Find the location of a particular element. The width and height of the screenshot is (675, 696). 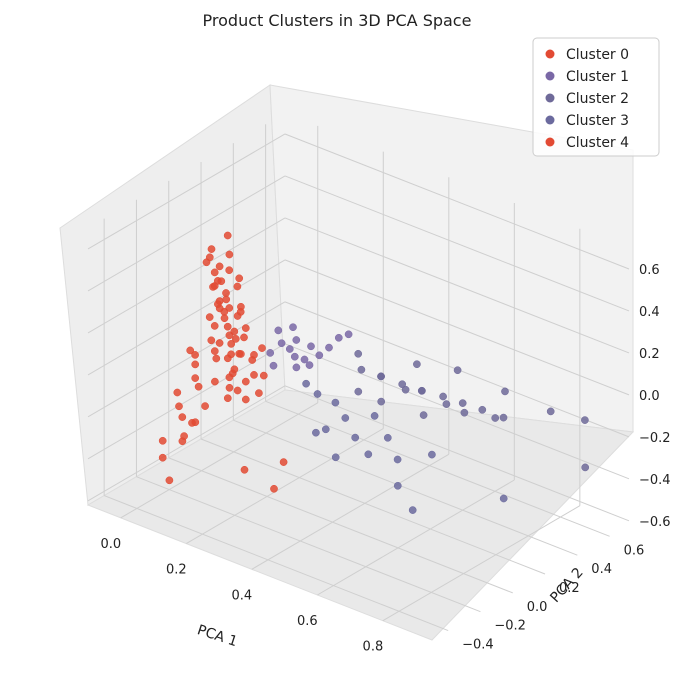

z-tick-label: −0.4 is located at coordinates (655, 480).